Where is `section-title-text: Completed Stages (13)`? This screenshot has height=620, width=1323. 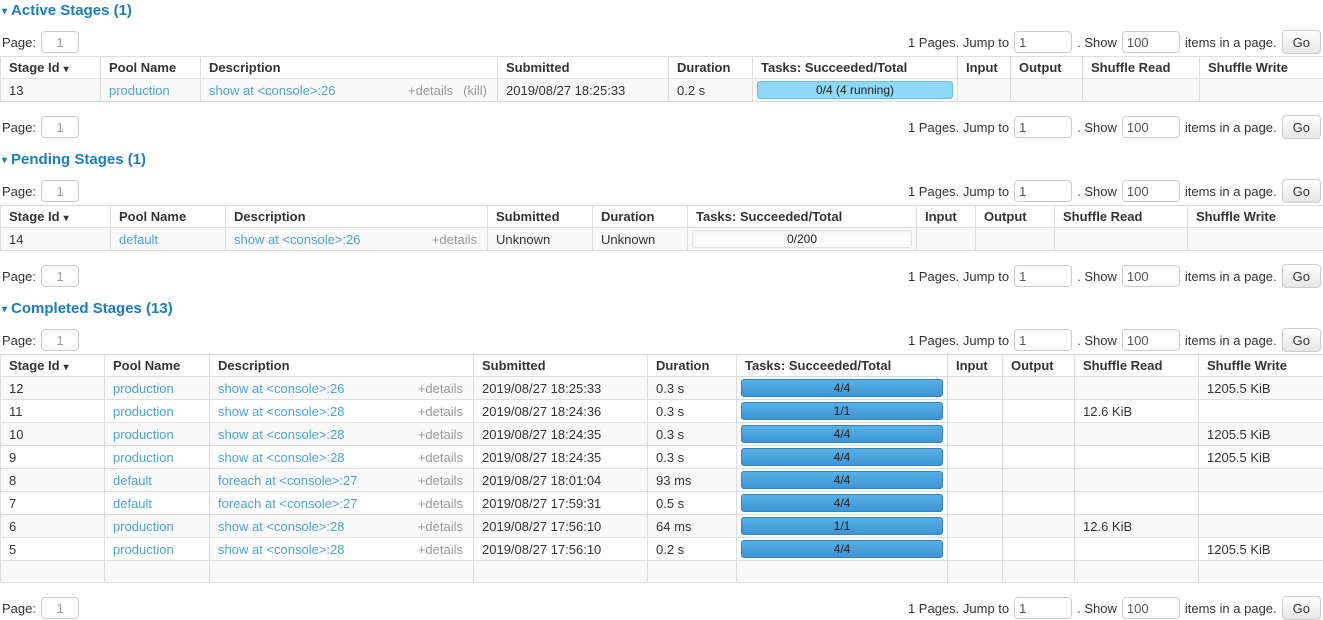 section-title-text: Completed Stages (13) is located at coordinates (92, 308).